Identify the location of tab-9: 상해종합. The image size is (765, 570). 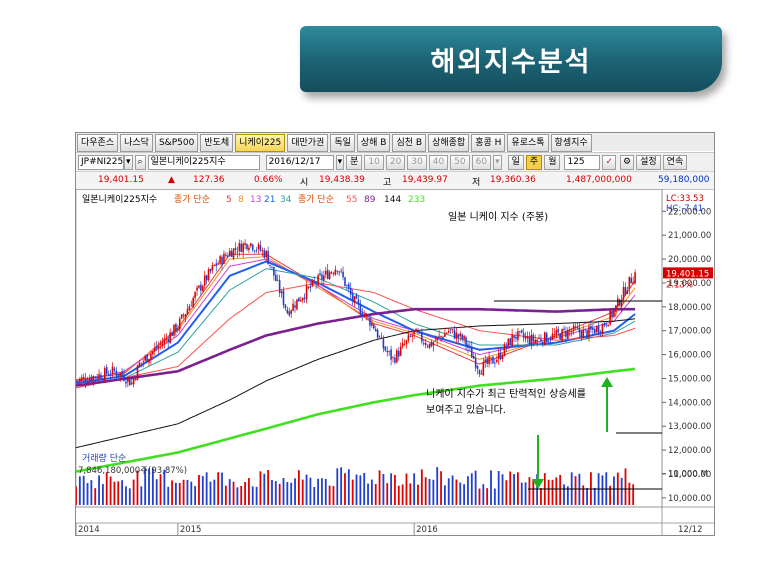
(449, 143).